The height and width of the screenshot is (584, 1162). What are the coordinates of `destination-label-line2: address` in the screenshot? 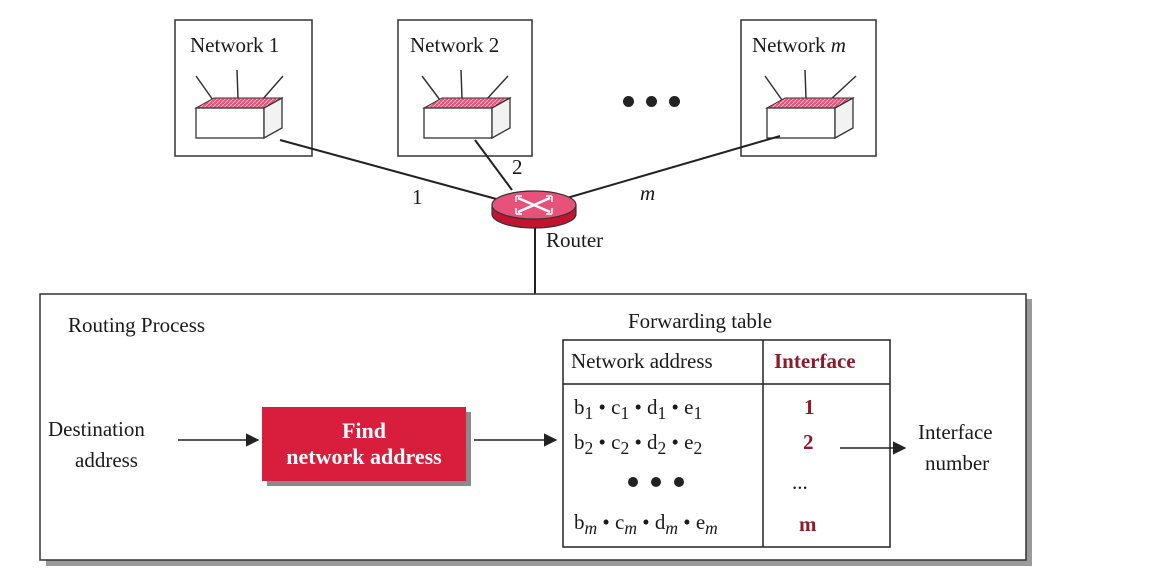 It's located at (106, 460).